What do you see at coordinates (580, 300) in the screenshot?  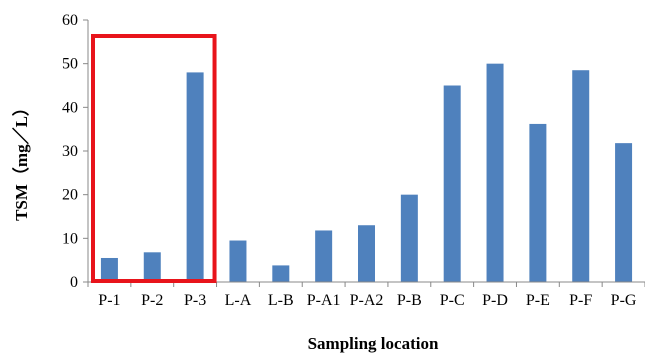 I see `x-tick-label: P-F` at bounding box center [580, 300].